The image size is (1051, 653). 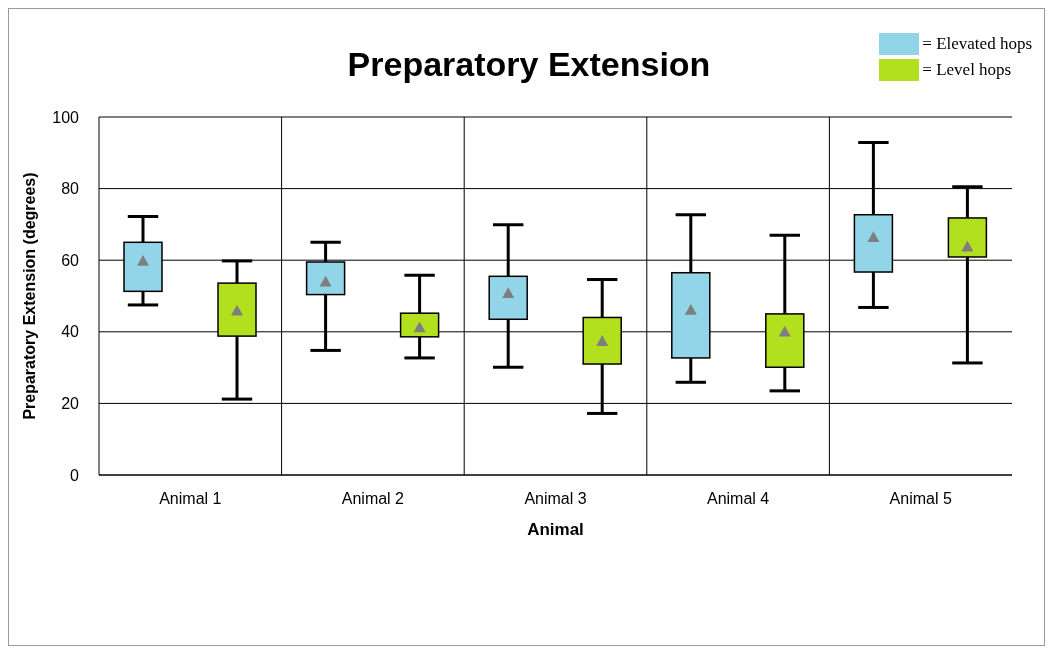 What do you see at coordinates (70, 332) in the screenshot?
I see `y-tick-label: 40` at bounding box center [70, 332].